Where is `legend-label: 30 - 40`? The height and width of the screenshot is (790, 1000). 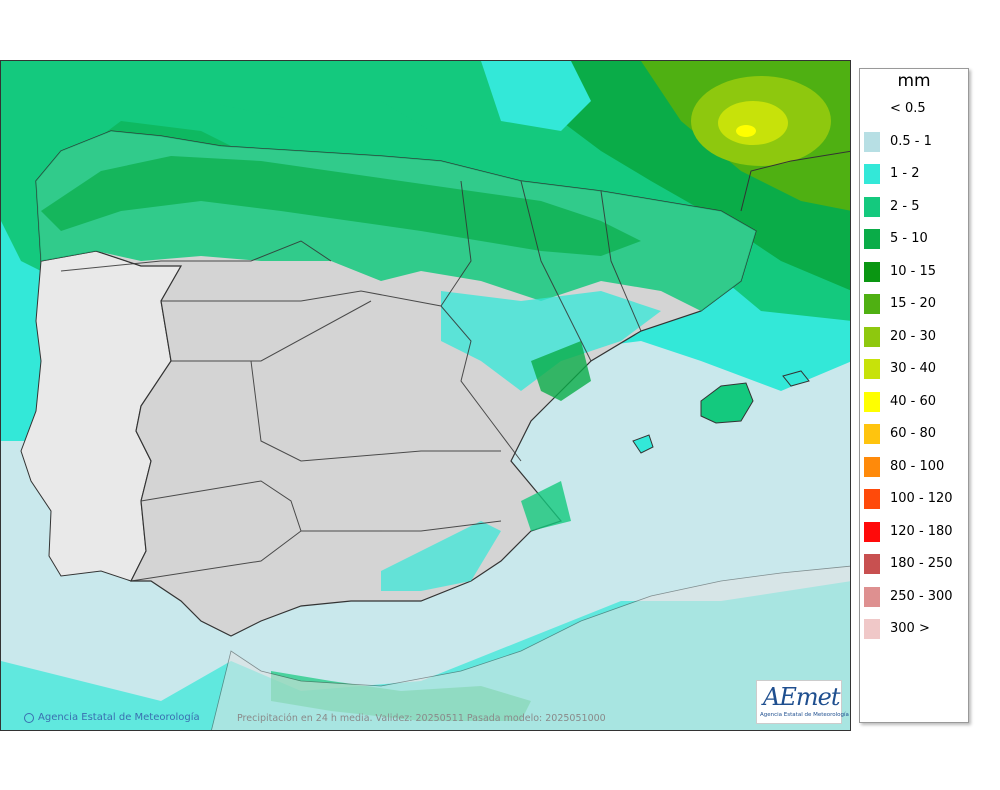
legend-label: 30 - 40 is located at coordinates (913, 368).